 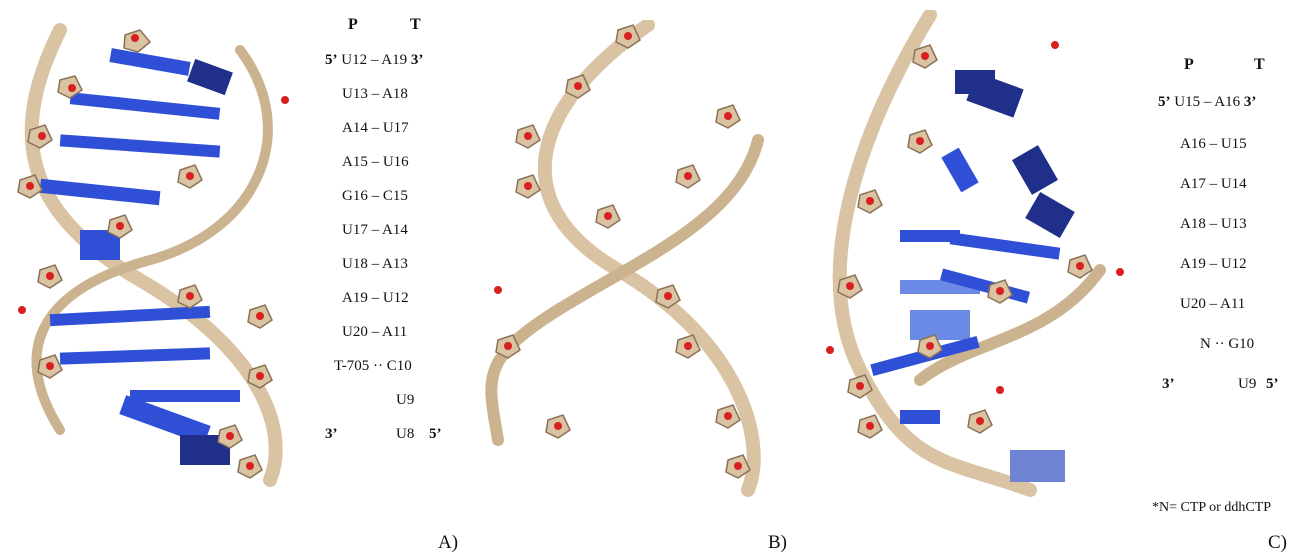 What do you see at coordinates (375, 128) in the screenshot?
I see `pair-row: A14 – U17` at bounding box center [375, 128].